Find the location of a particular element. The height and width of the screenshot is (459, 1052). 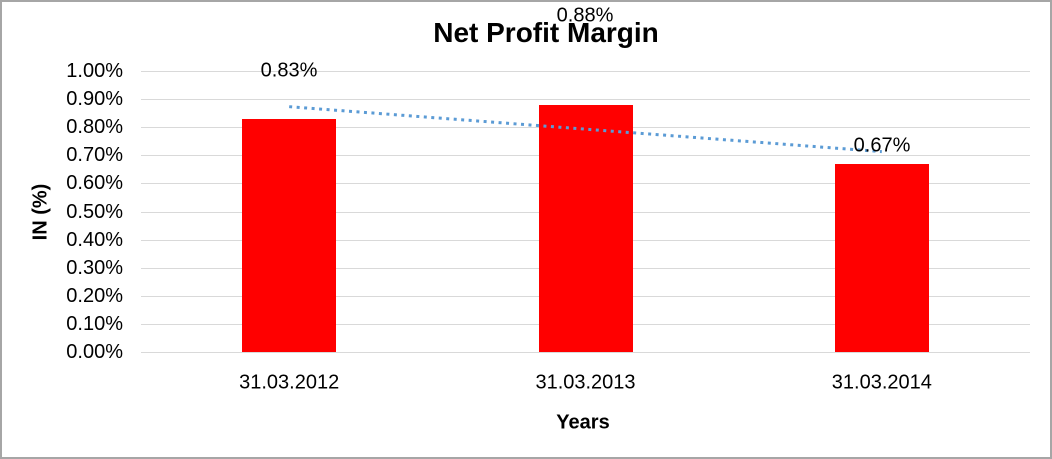

y-axis-tick-label: 0.40% is located at coordinates (94, 239).